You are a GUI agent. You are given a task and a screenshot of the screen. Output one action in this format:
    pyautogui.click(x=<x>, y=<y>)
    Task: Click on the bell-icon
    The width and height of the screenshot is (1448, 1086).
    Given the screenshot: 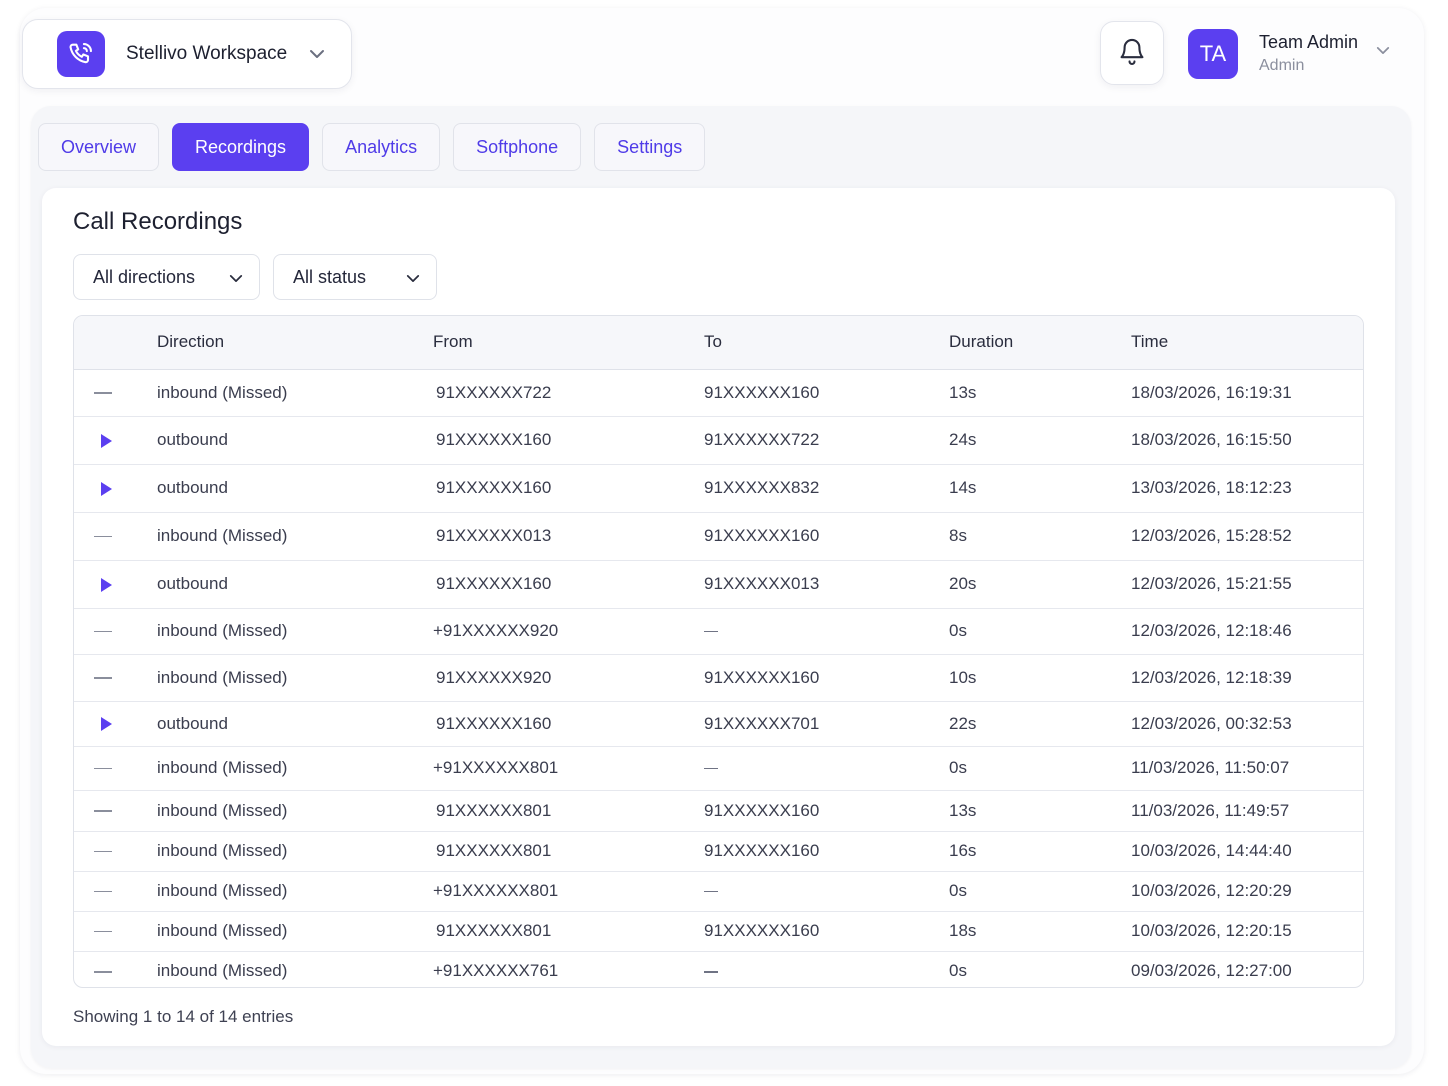 What is the action you would take?
    pyautogui.click(x=1132, y=53)
    